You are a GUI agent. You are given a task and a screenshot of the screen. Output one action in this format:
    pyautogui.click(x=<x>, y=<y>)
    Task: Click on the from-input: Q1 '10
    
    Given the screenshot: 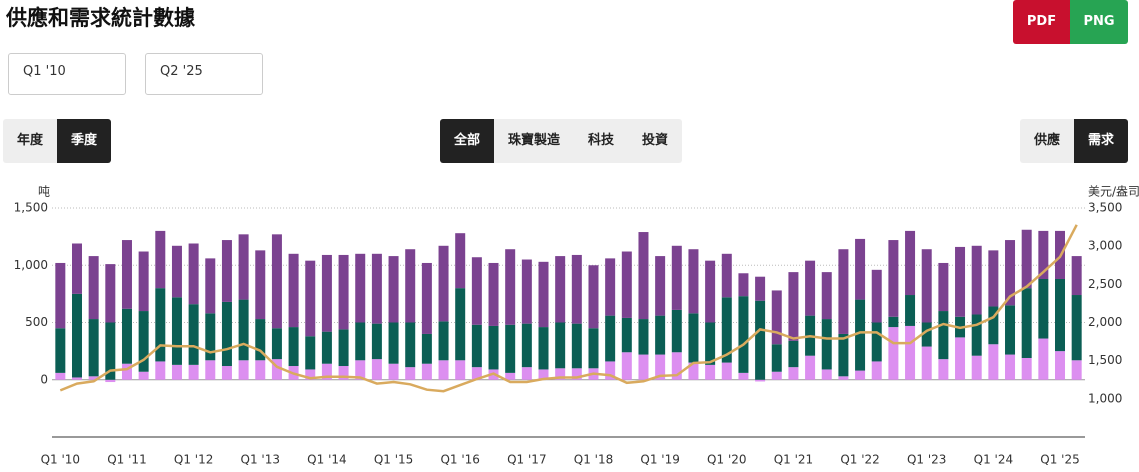 What is the action you would take?
    pyautogui.click(x=67, y=74)
    